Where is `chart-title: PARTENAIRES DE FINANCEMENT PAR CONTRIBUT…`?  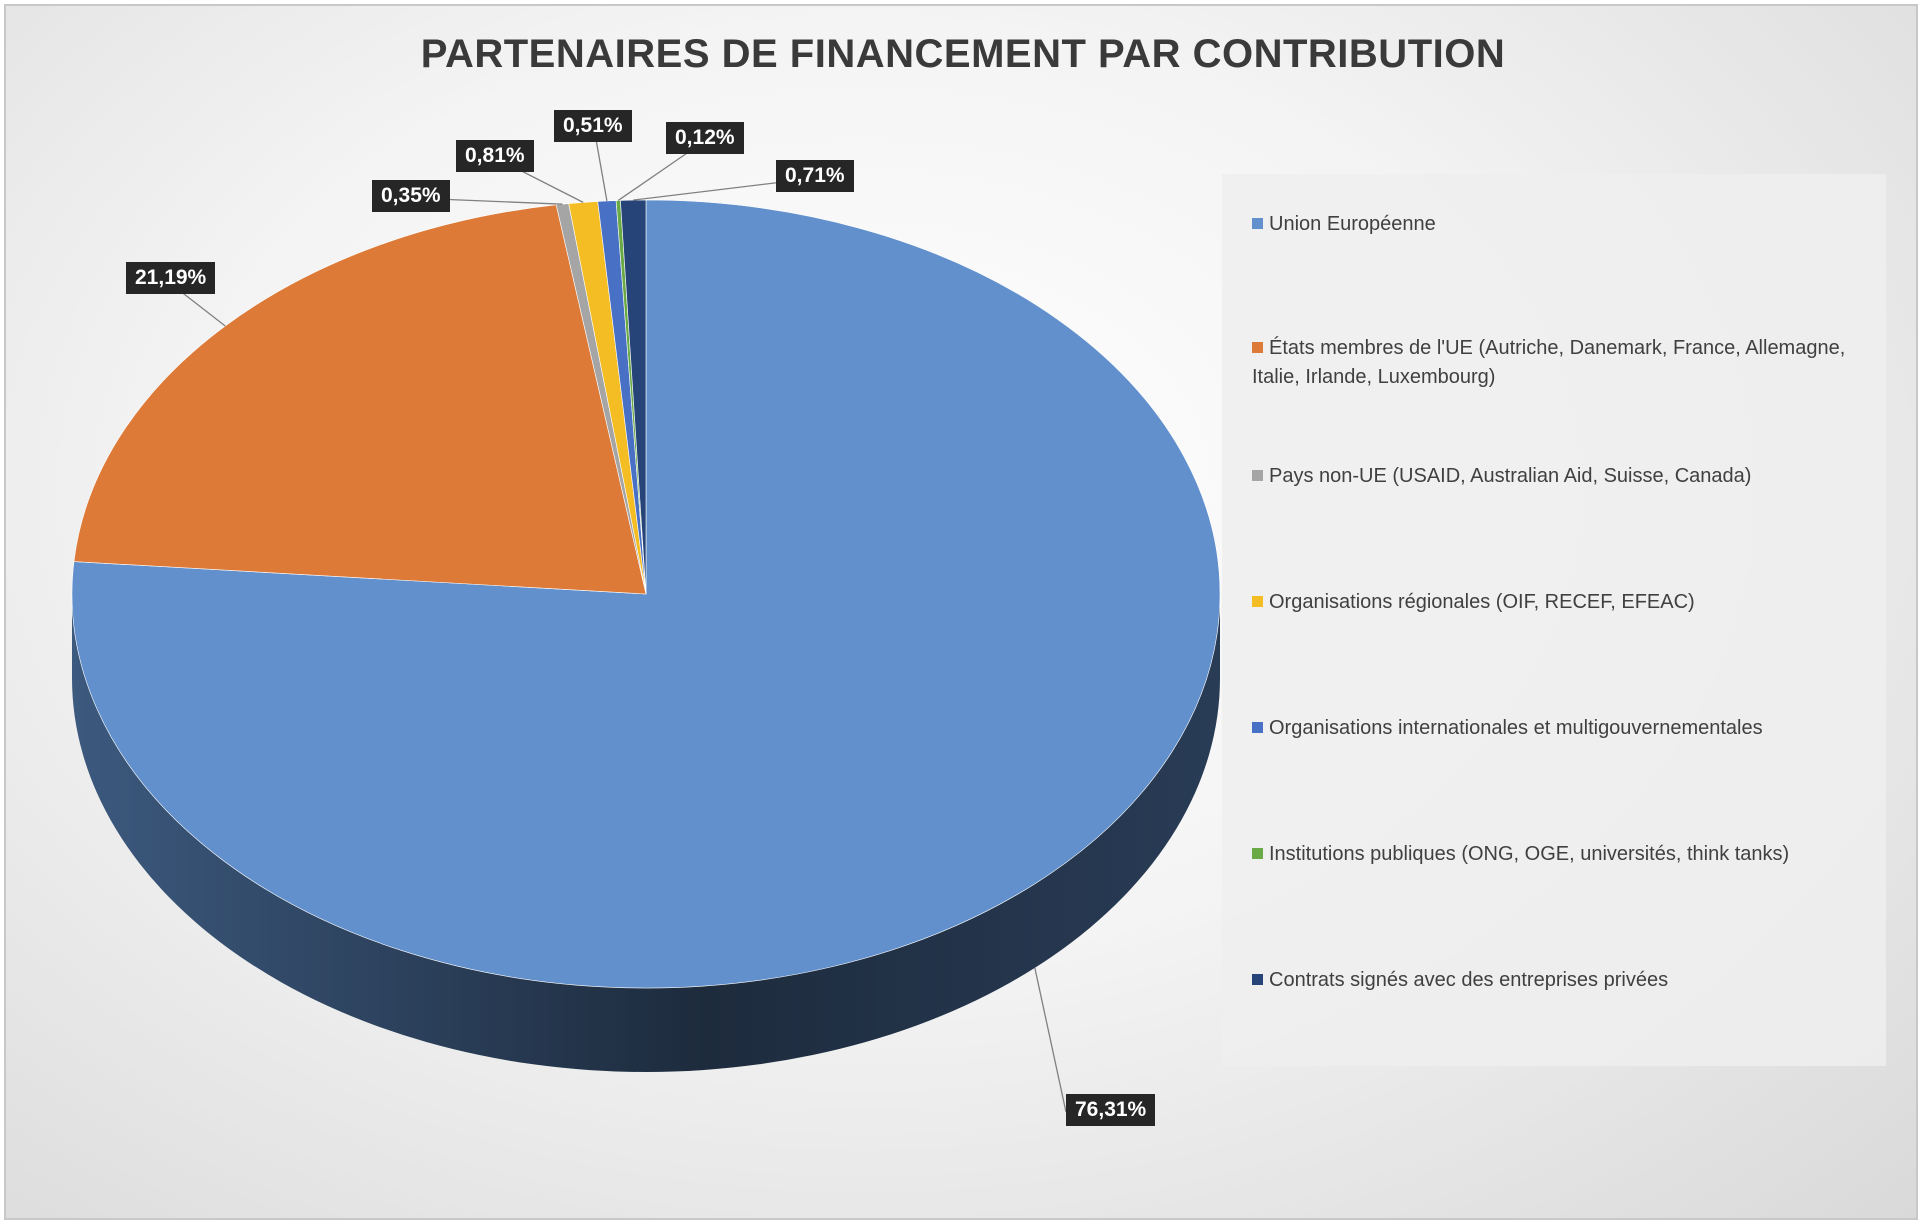 chart-title: PARTENAIRES DE FINANCEMENT PAR CONTRIBUT… is located at coordinates (963, 54).